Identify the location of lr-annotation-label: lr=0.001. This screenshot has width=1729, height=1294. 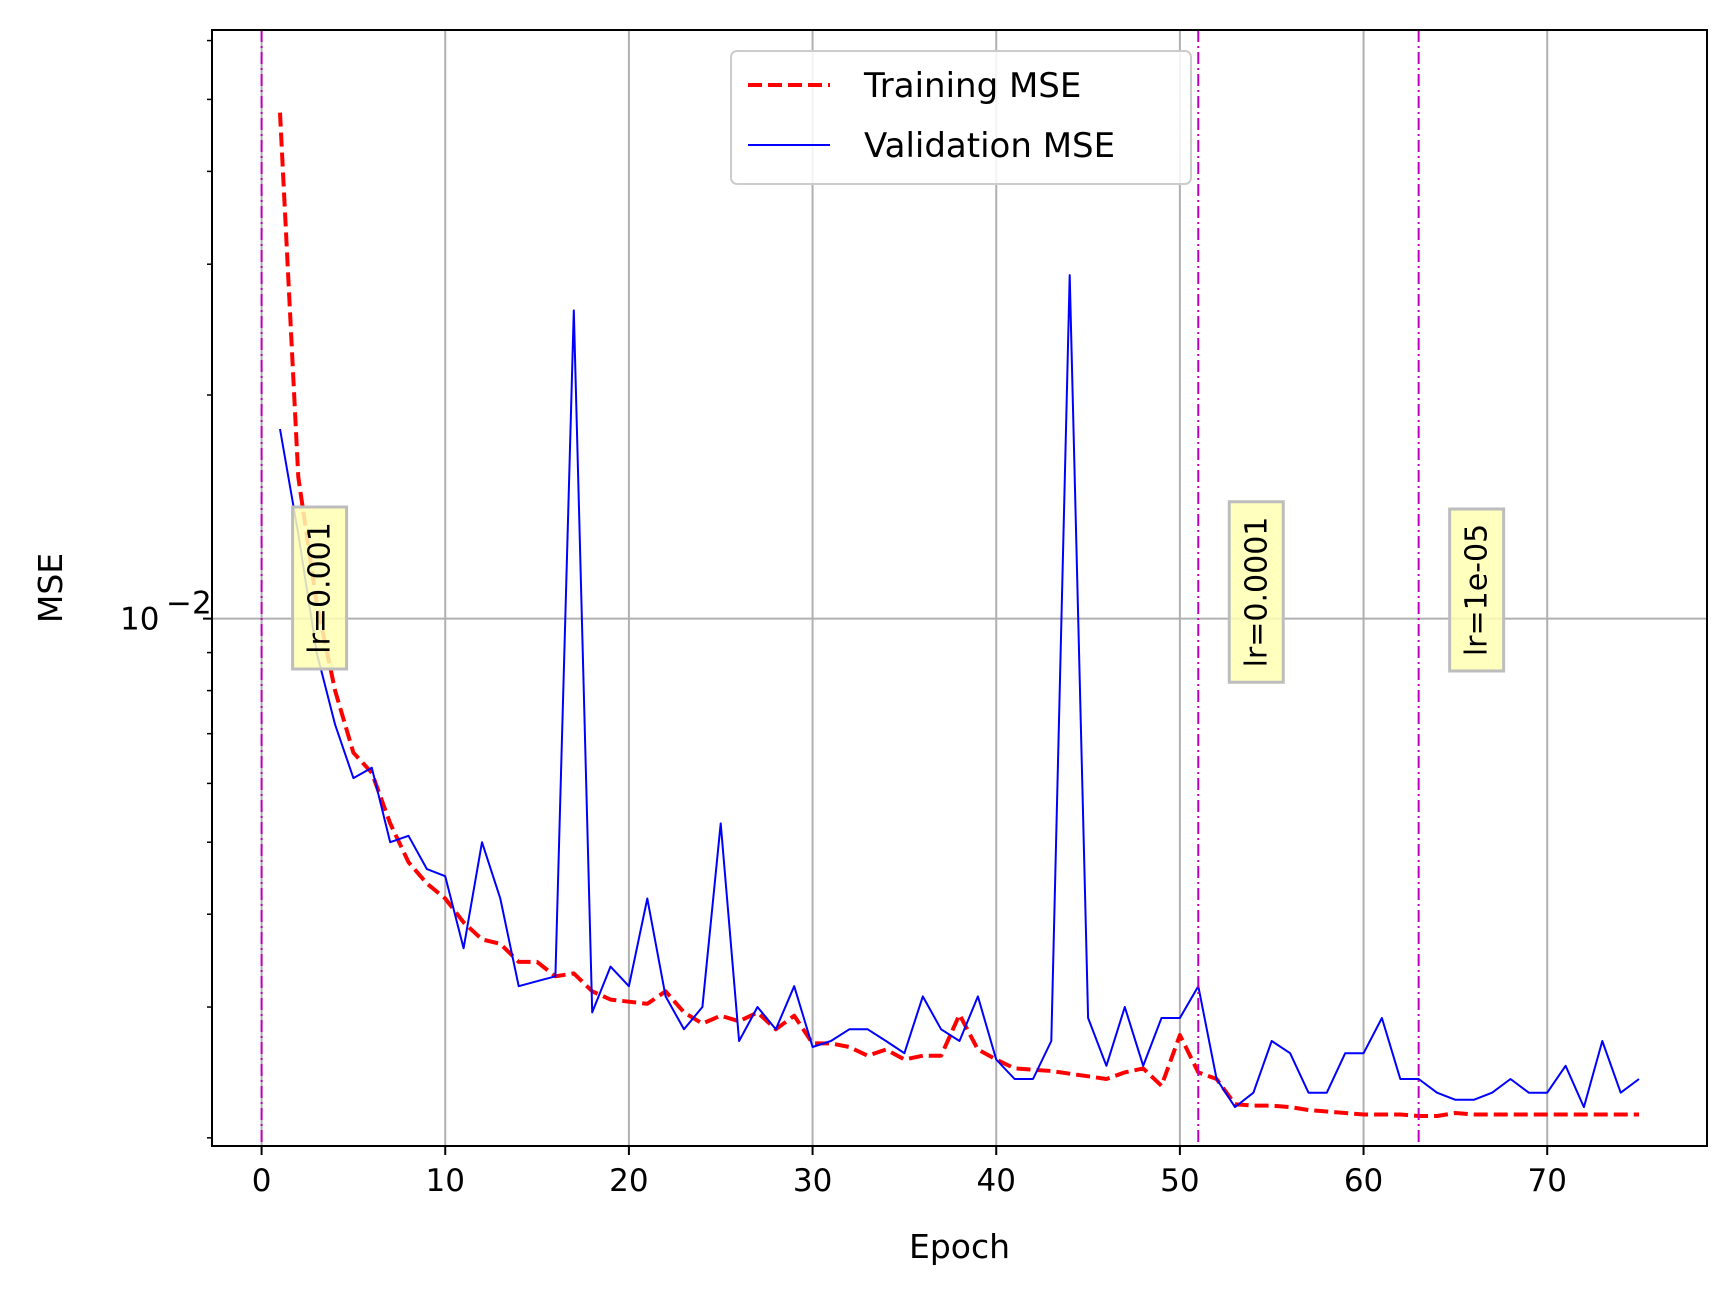
(320, 588).